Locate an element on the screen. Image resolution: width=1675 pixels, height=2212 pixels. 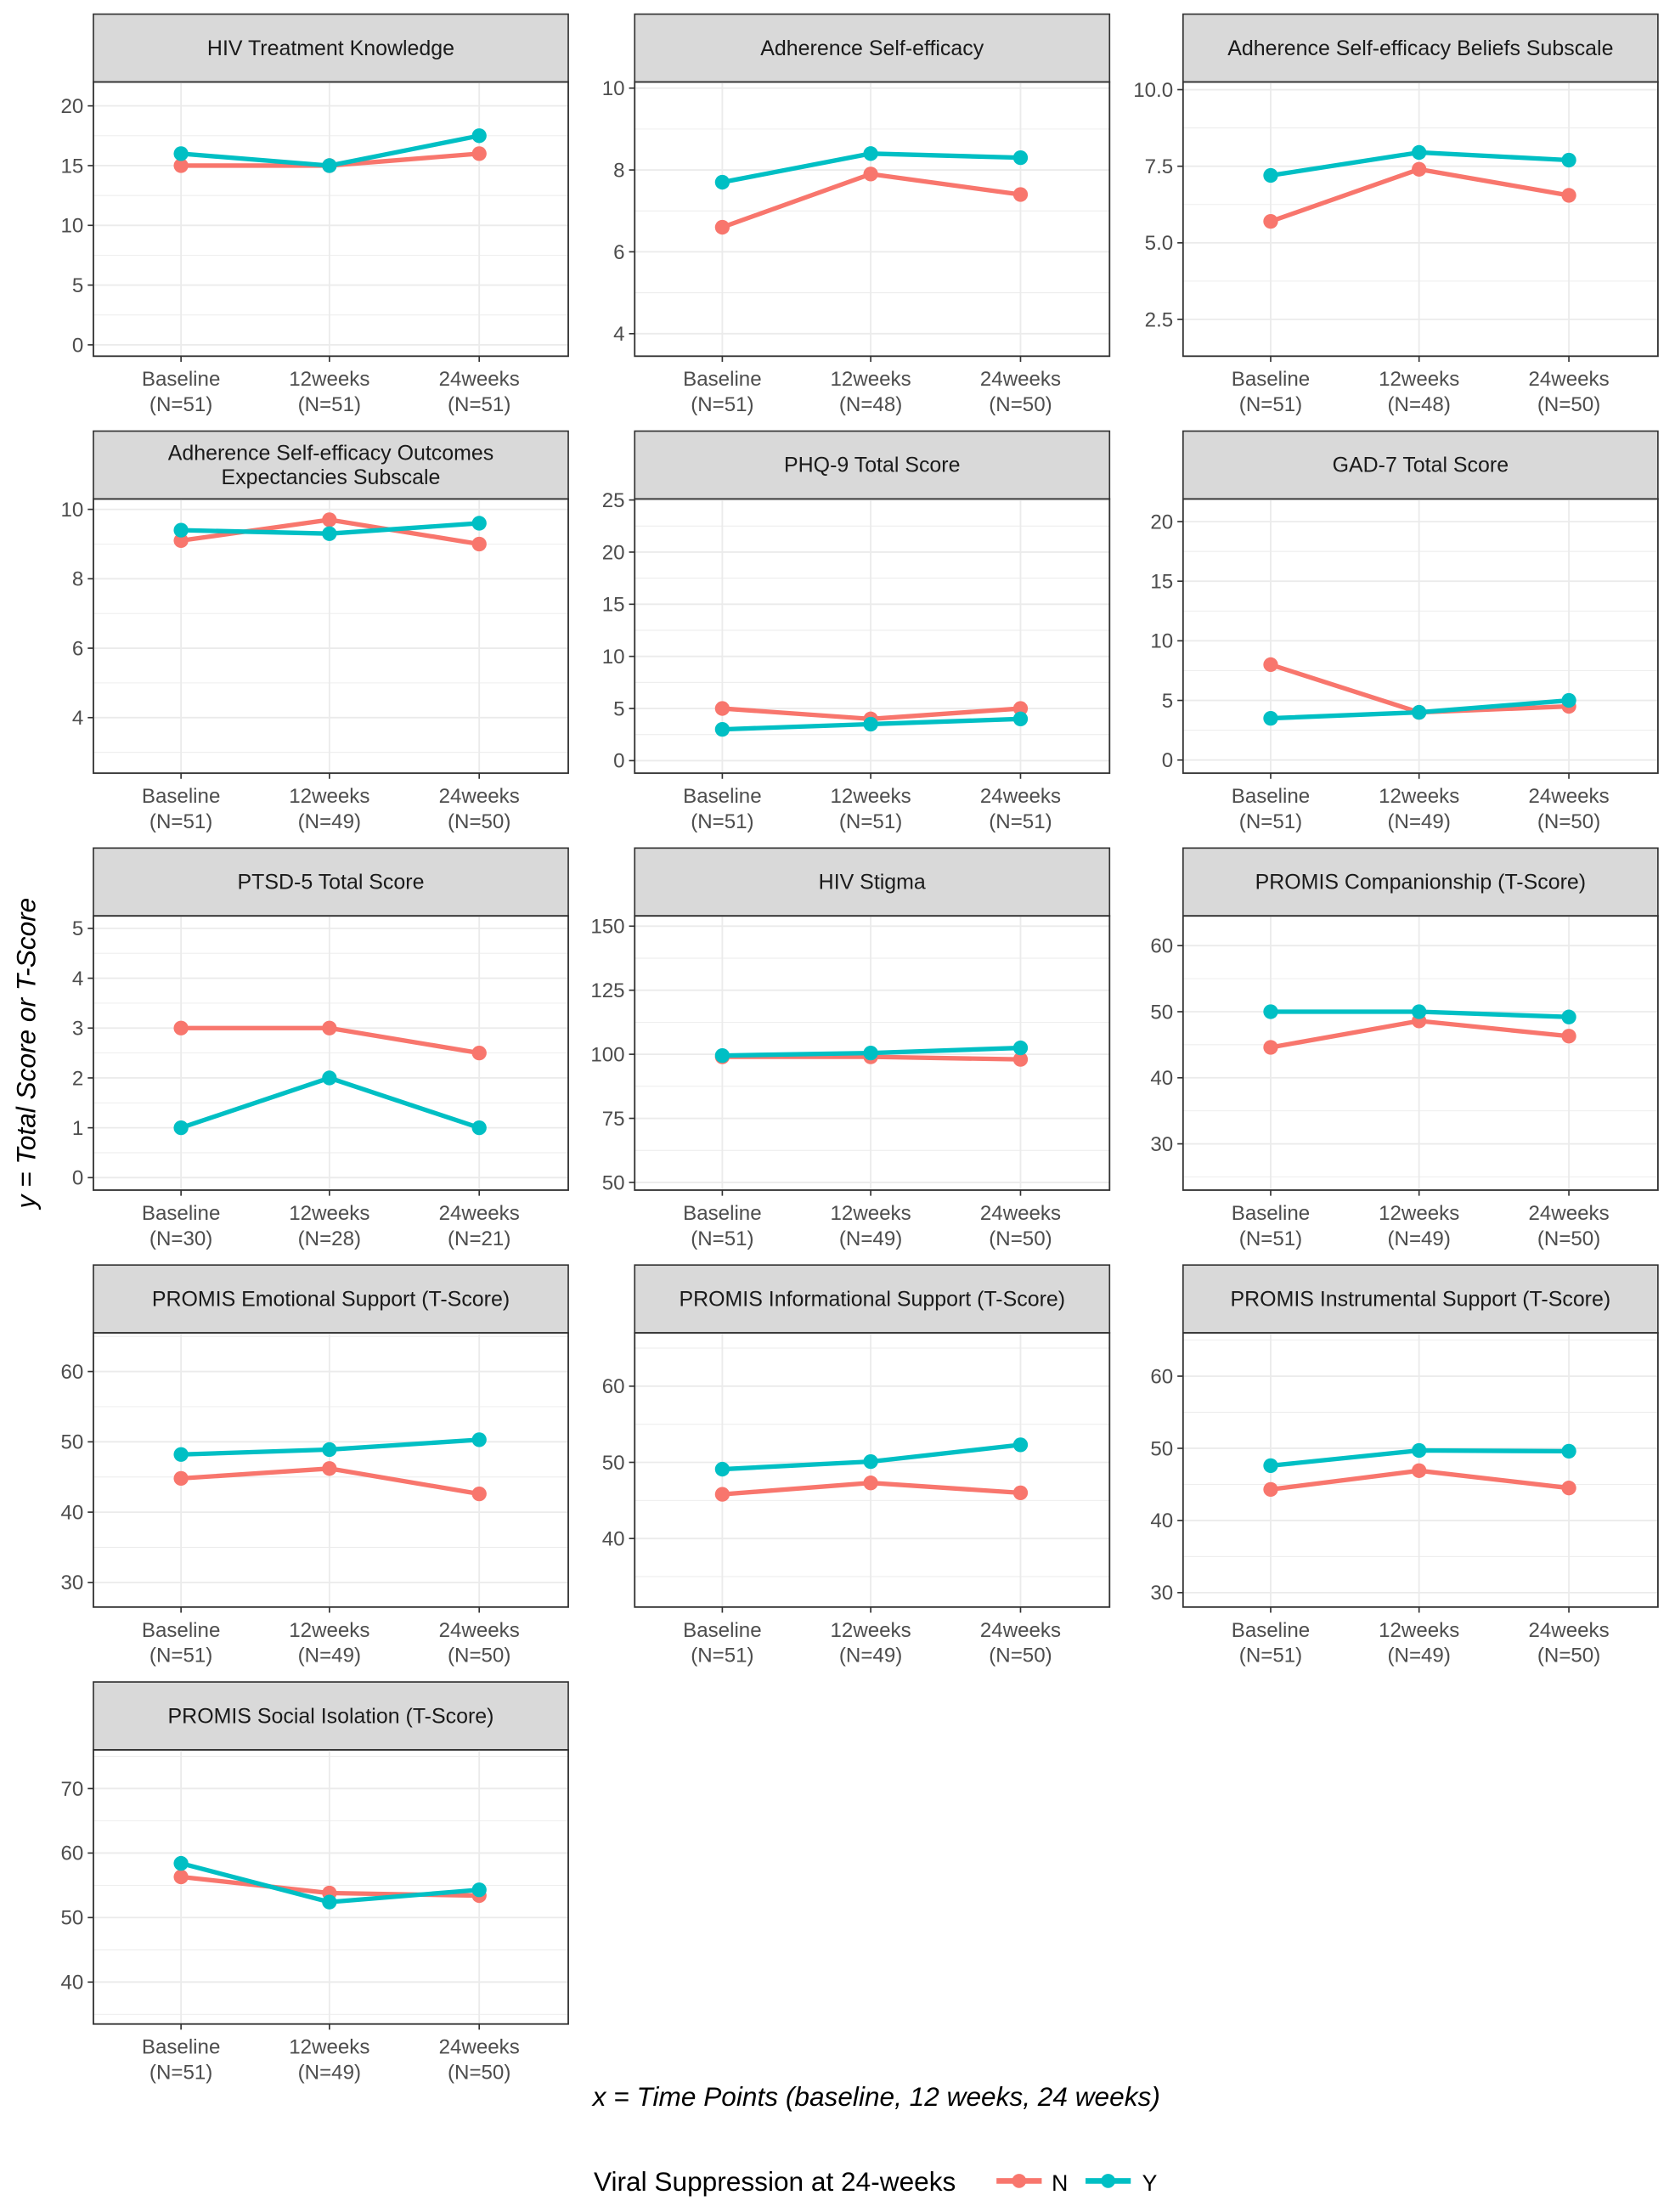
facet-title: PROMIS Instrumental Support (T-Score) is located at coordinates (1421, 1299).